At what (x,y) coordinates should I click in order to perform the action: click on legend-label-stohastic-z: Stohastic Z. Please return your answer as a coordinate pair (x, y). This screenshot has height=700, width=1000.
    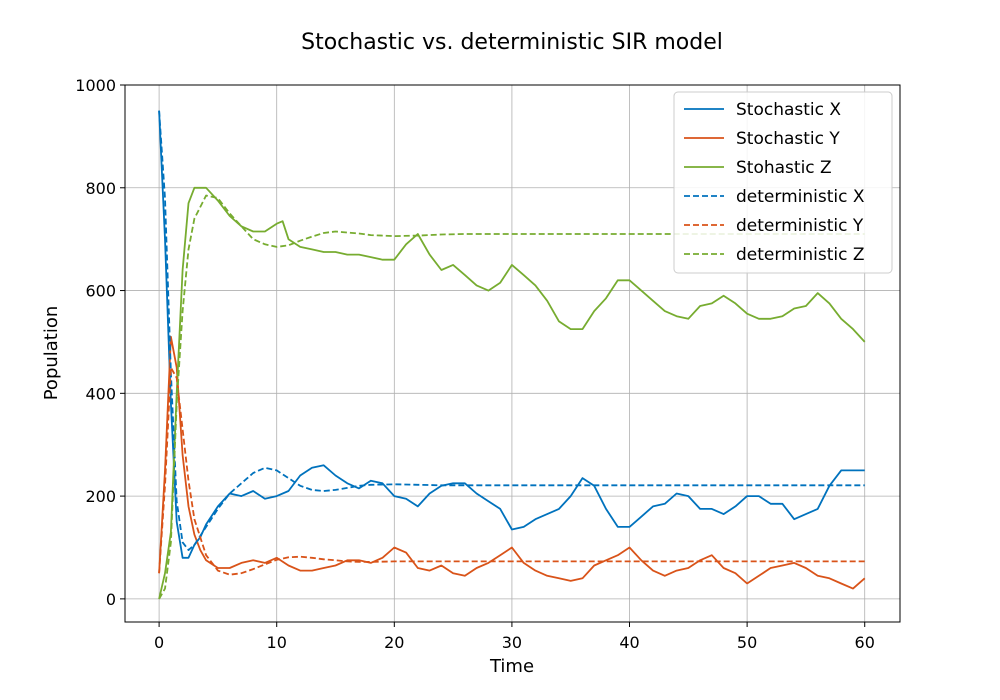
    Looking at the image, I should click on (784, 168).